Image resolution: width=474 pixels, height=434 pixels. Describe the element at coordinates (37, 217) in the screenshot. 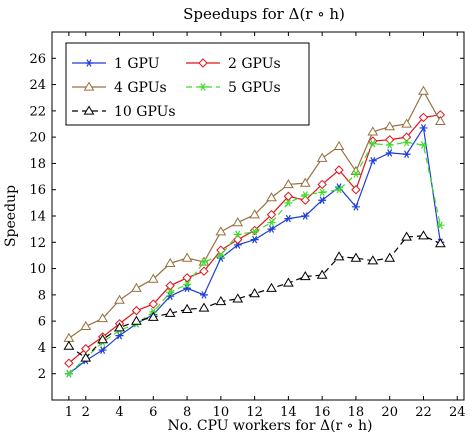

I see `y-tick-label: 14` at that location.